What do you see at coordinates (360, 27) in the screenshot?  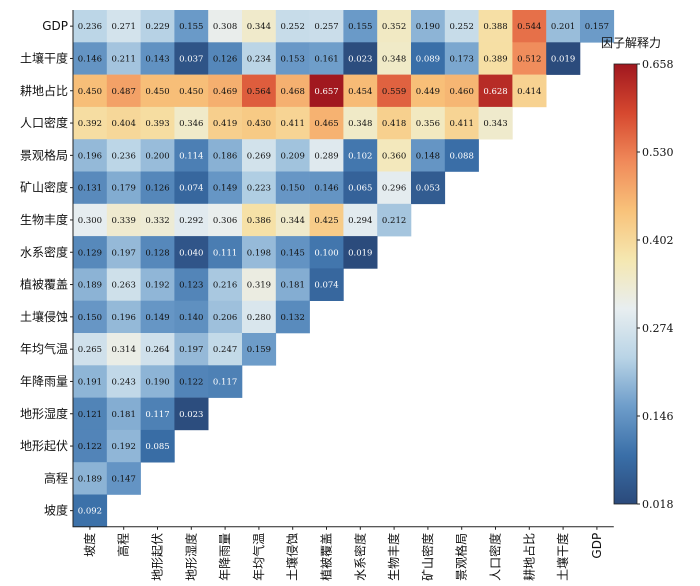 I see `cell-value-label: 0.155` at bounding box center [360, 27].